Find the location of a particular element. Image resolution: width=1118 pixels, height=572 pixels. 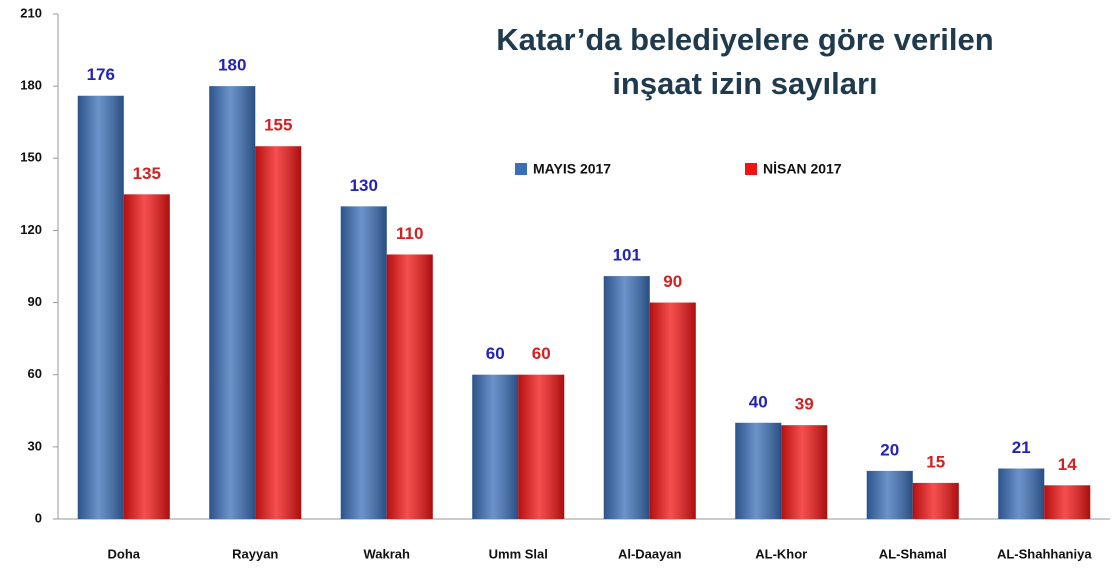

value-label: 101 is located at coordinates (627, 255).